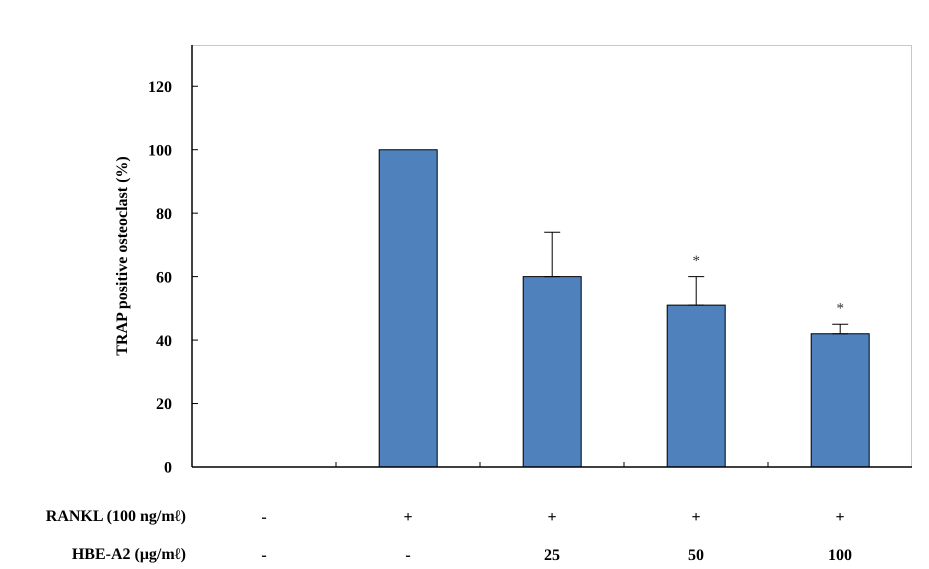 The width and height of the screenshot is (929, 569). What do you see at coordinates (116, 516) in the screenshot?
I see `text: RANKL (100 ng/mℓ)` at bounding box center [116, 516].